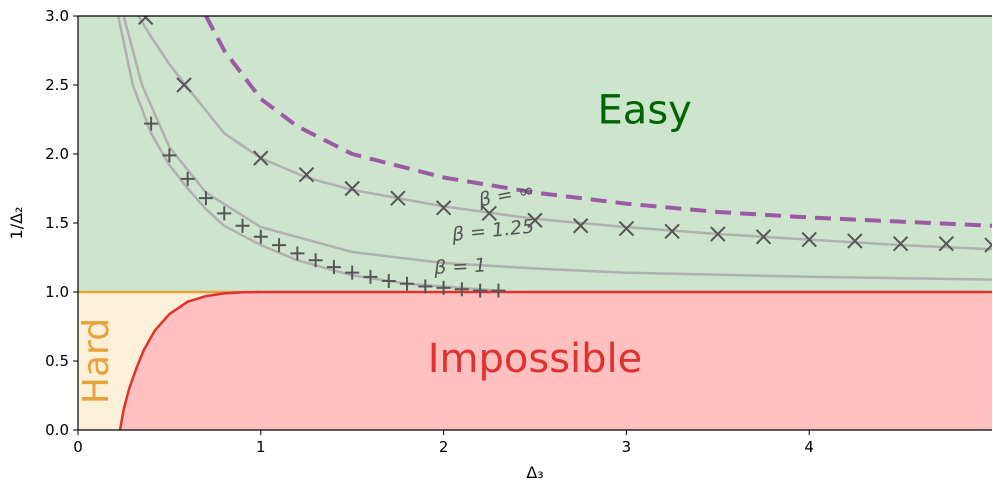 The width and height of the screenshot is (993, 484). Describe the element at coordinates (809, 447) in the screenshot. I see `x-tick-label: 4` at that location.